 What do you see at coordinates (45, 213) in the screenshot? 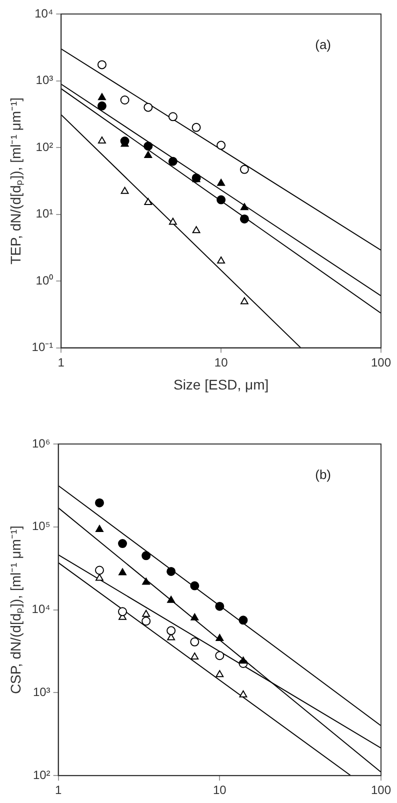
I see `y-tick-label: 10¹` at bounding box center [45, 213].